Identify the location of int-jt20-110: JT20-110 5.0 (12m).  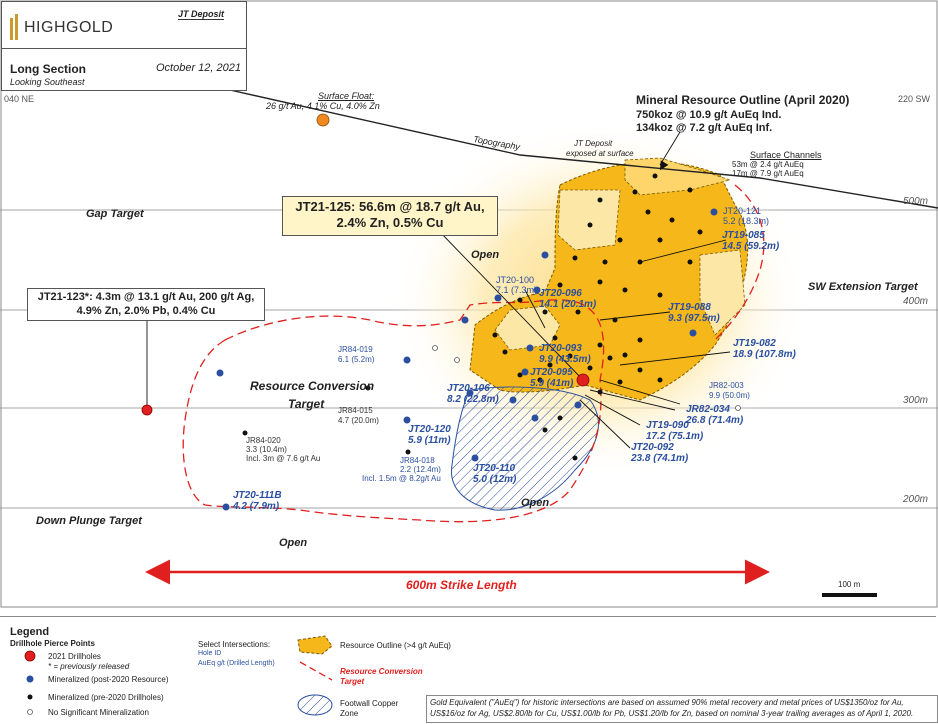
(495, 474).